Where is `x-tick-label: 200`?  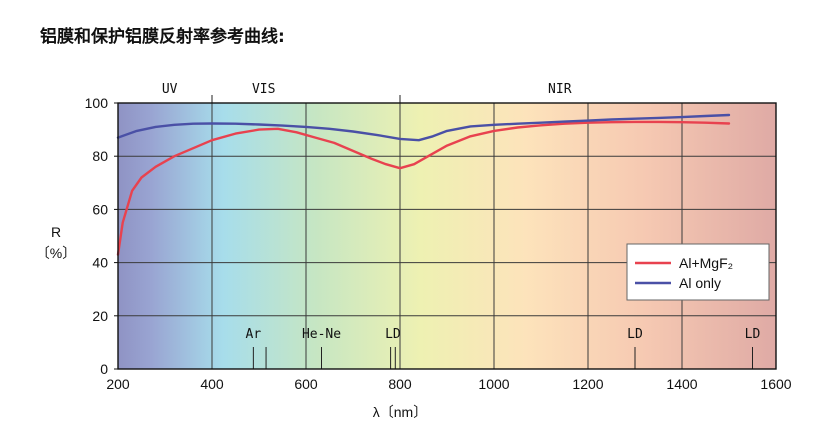
x-tick-label: 200 is located at coordinates (118, 384).